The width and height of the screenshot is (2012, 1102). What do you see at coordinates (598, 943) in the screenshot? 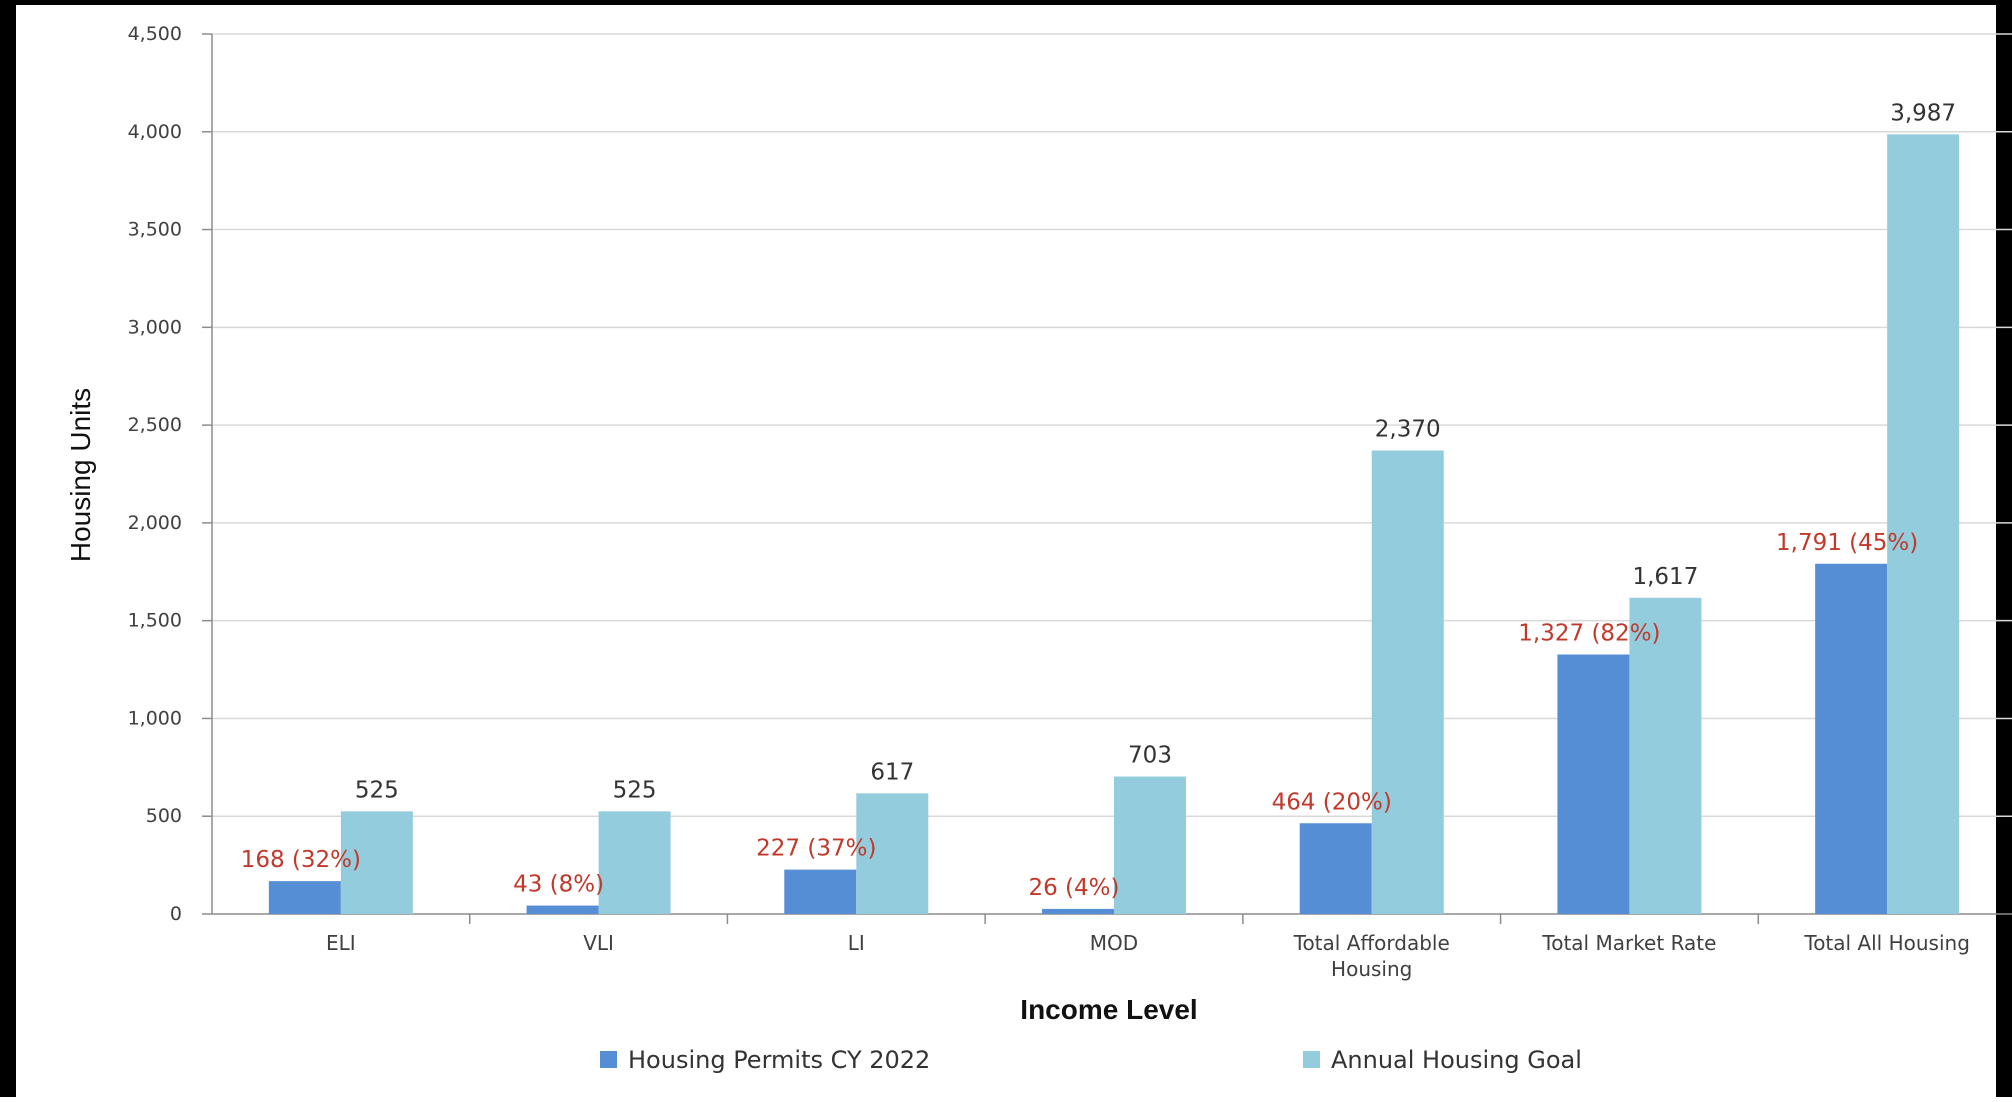
I see `x-category-label: VLI` at bounding box center [598, 943].